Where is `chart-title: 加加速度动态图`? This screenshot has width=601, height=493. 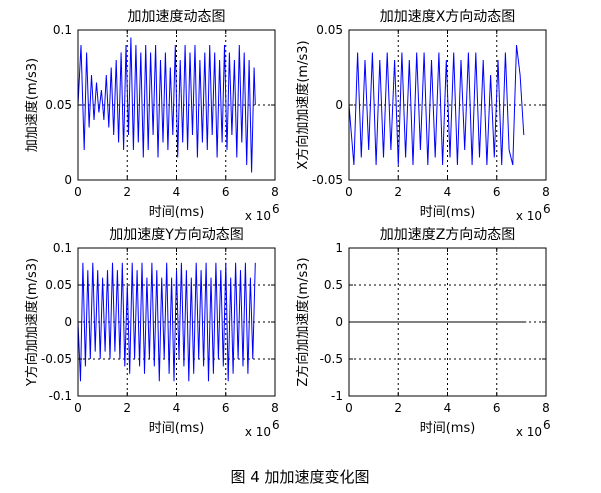 chart-title: 加加速度动态图 is located at coordinates (177, 17).